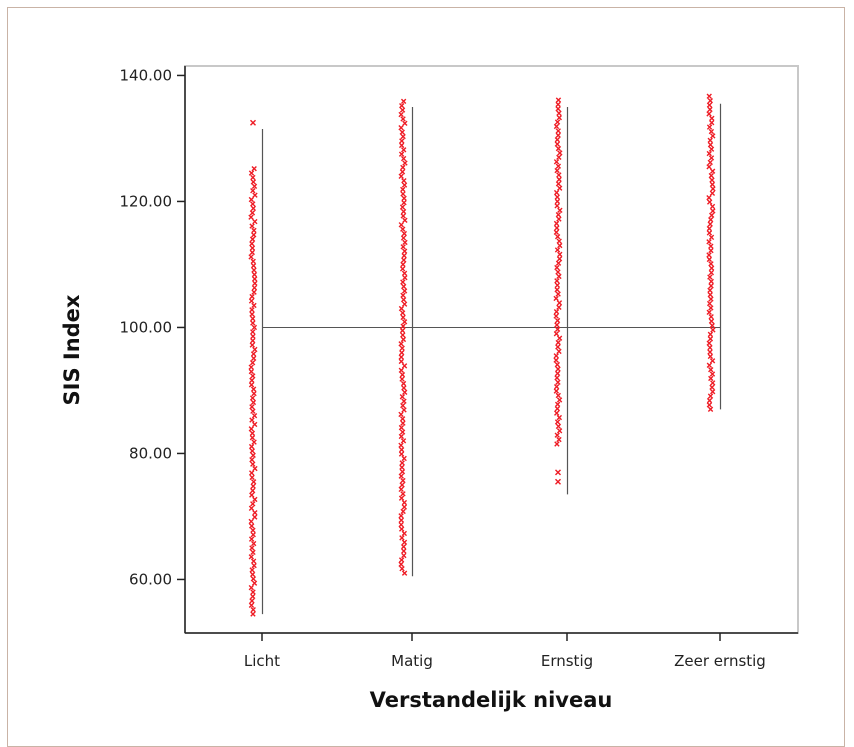 This screenshot has width=854, height=747. I want to click on y-tick-label: 140.00, so click(146, 75).